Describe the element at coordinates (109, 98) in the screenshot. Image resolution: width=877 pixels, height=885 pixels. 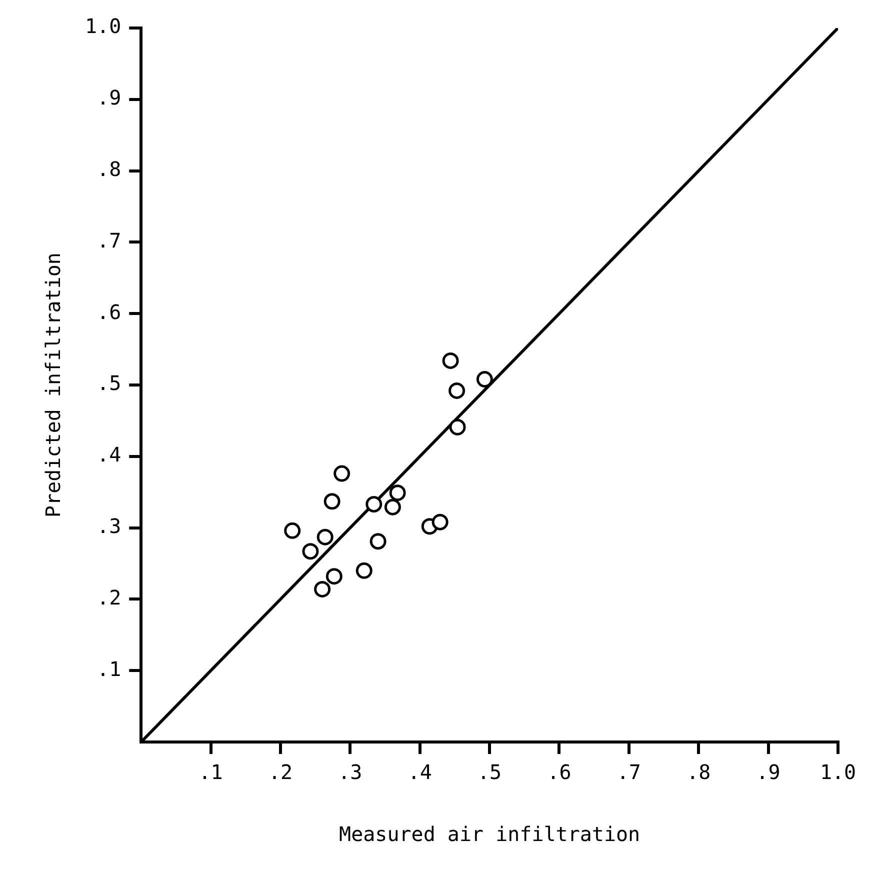
I see `y-tick-label: .9` at that location.